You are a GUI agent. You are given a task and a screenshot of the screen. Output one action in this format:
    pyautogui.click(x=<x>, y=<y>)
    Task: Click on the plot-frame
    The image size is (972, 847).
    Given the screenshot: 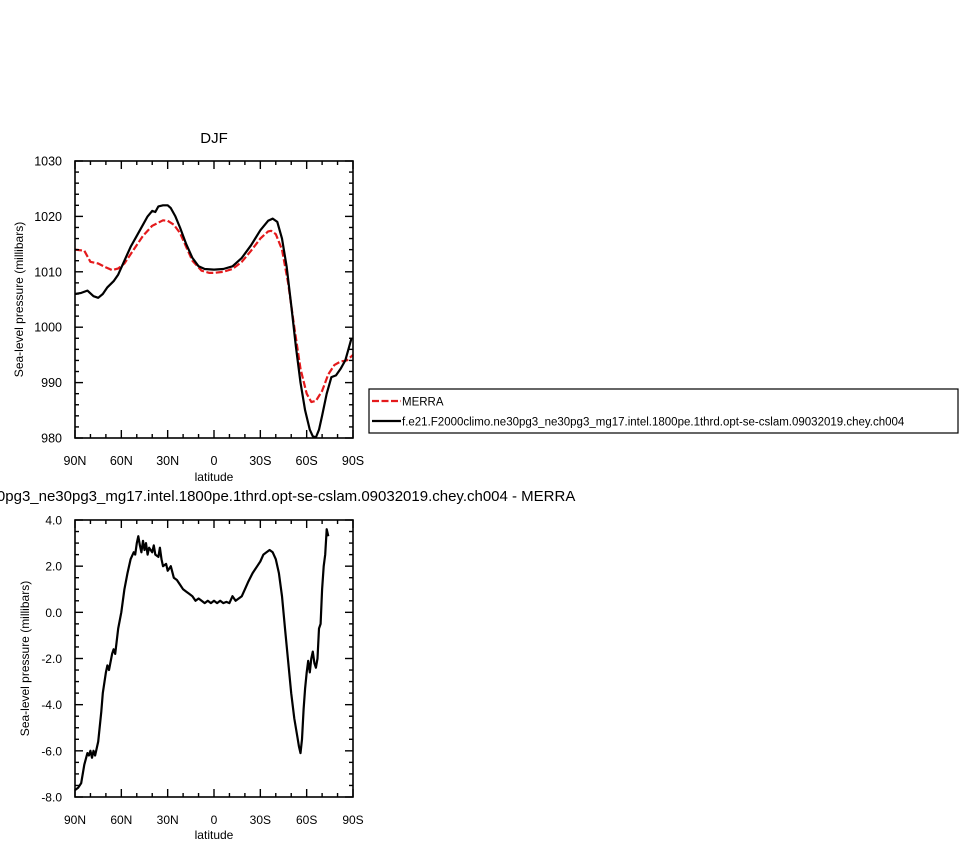 What is the action you would take?
    pyautogui.click(x=214, y=299)
    